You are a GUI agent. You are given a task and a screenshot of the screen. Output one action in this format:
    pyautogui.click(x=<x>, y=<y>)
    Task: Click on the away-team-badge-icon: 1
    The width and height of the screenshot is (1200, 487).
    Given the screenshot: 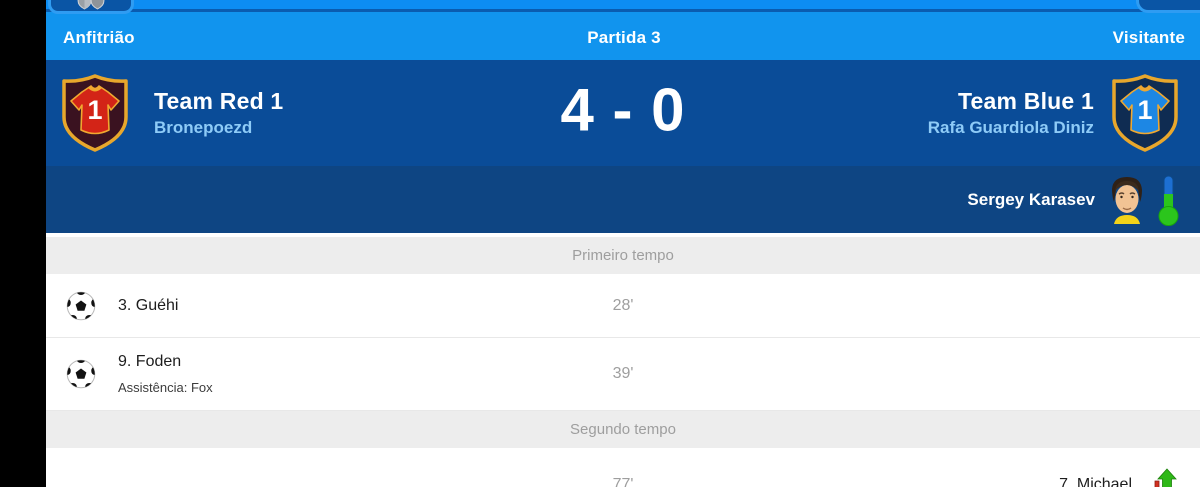 What is the action you would take?
    pyautogui.click(x=1145, y=113)
    